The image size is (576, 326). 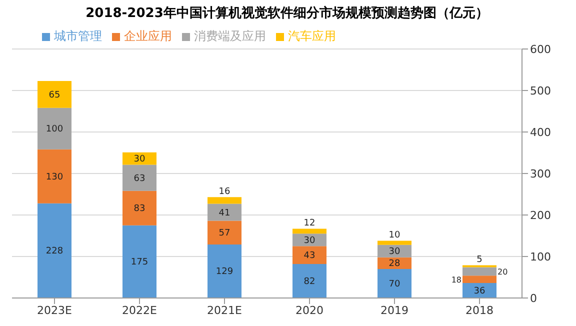 What do you see at coordinates (533, 298) in the screenshot?
I see `y-tick-label: 0` at bounding box center [533, 298].